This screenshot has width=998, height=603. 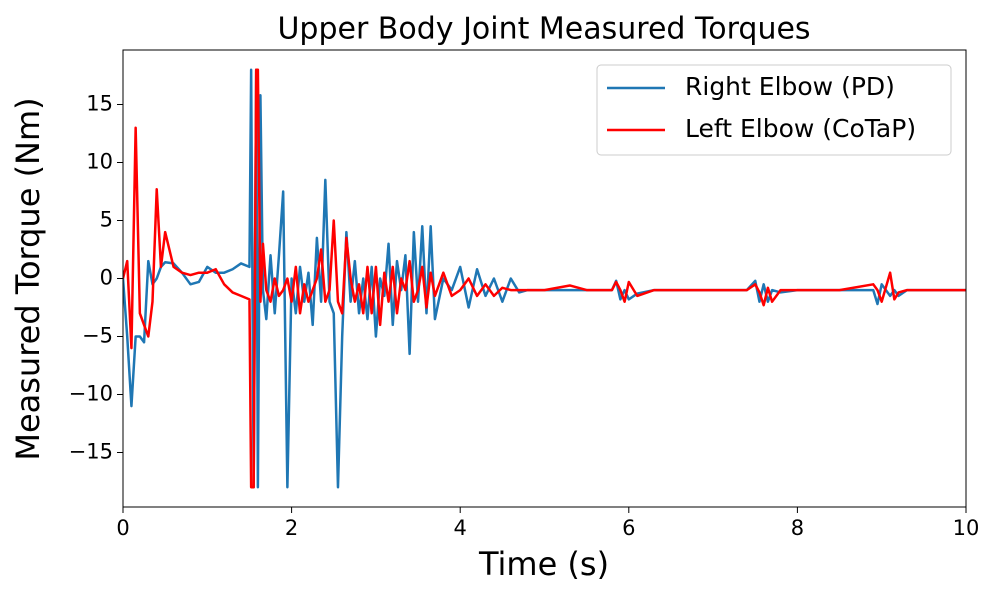 What do you see at coordinates (99, 162) in the screenshot?
I see `y-tick-label: 10` at bounding box center [99, 162].